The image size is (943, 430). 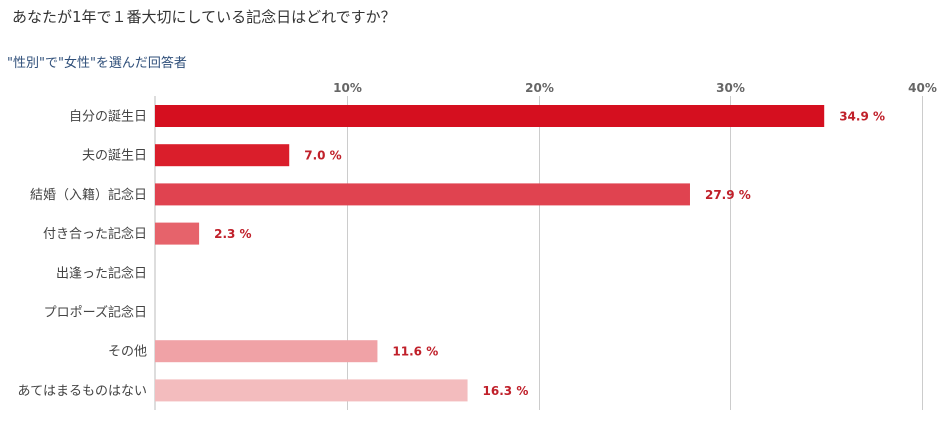 What do you see at coordinates (114, 156) in the screenshot?
I see `category-label: 夫の誕生日` at bounding box center [114, 156].